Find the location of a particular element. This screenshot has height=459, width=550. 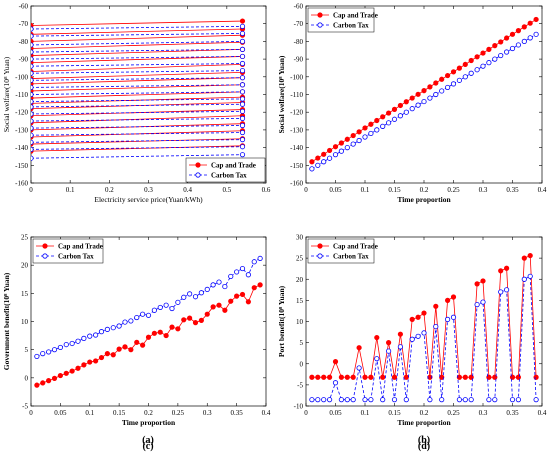

y-tick-label: -60 is located at coordinates (299, 7).